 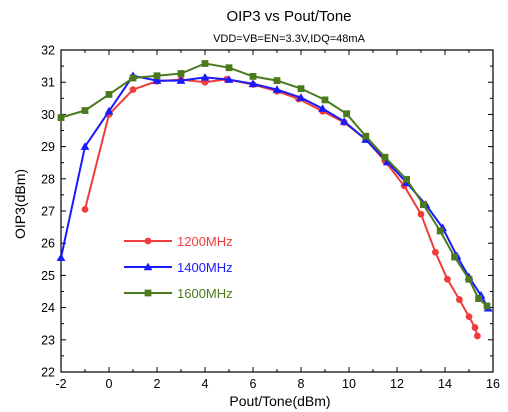 What do you see at coordinates (157, 384) in the screenshot?
I see `x-tick-label: 2` at bounding box center [157, 384].